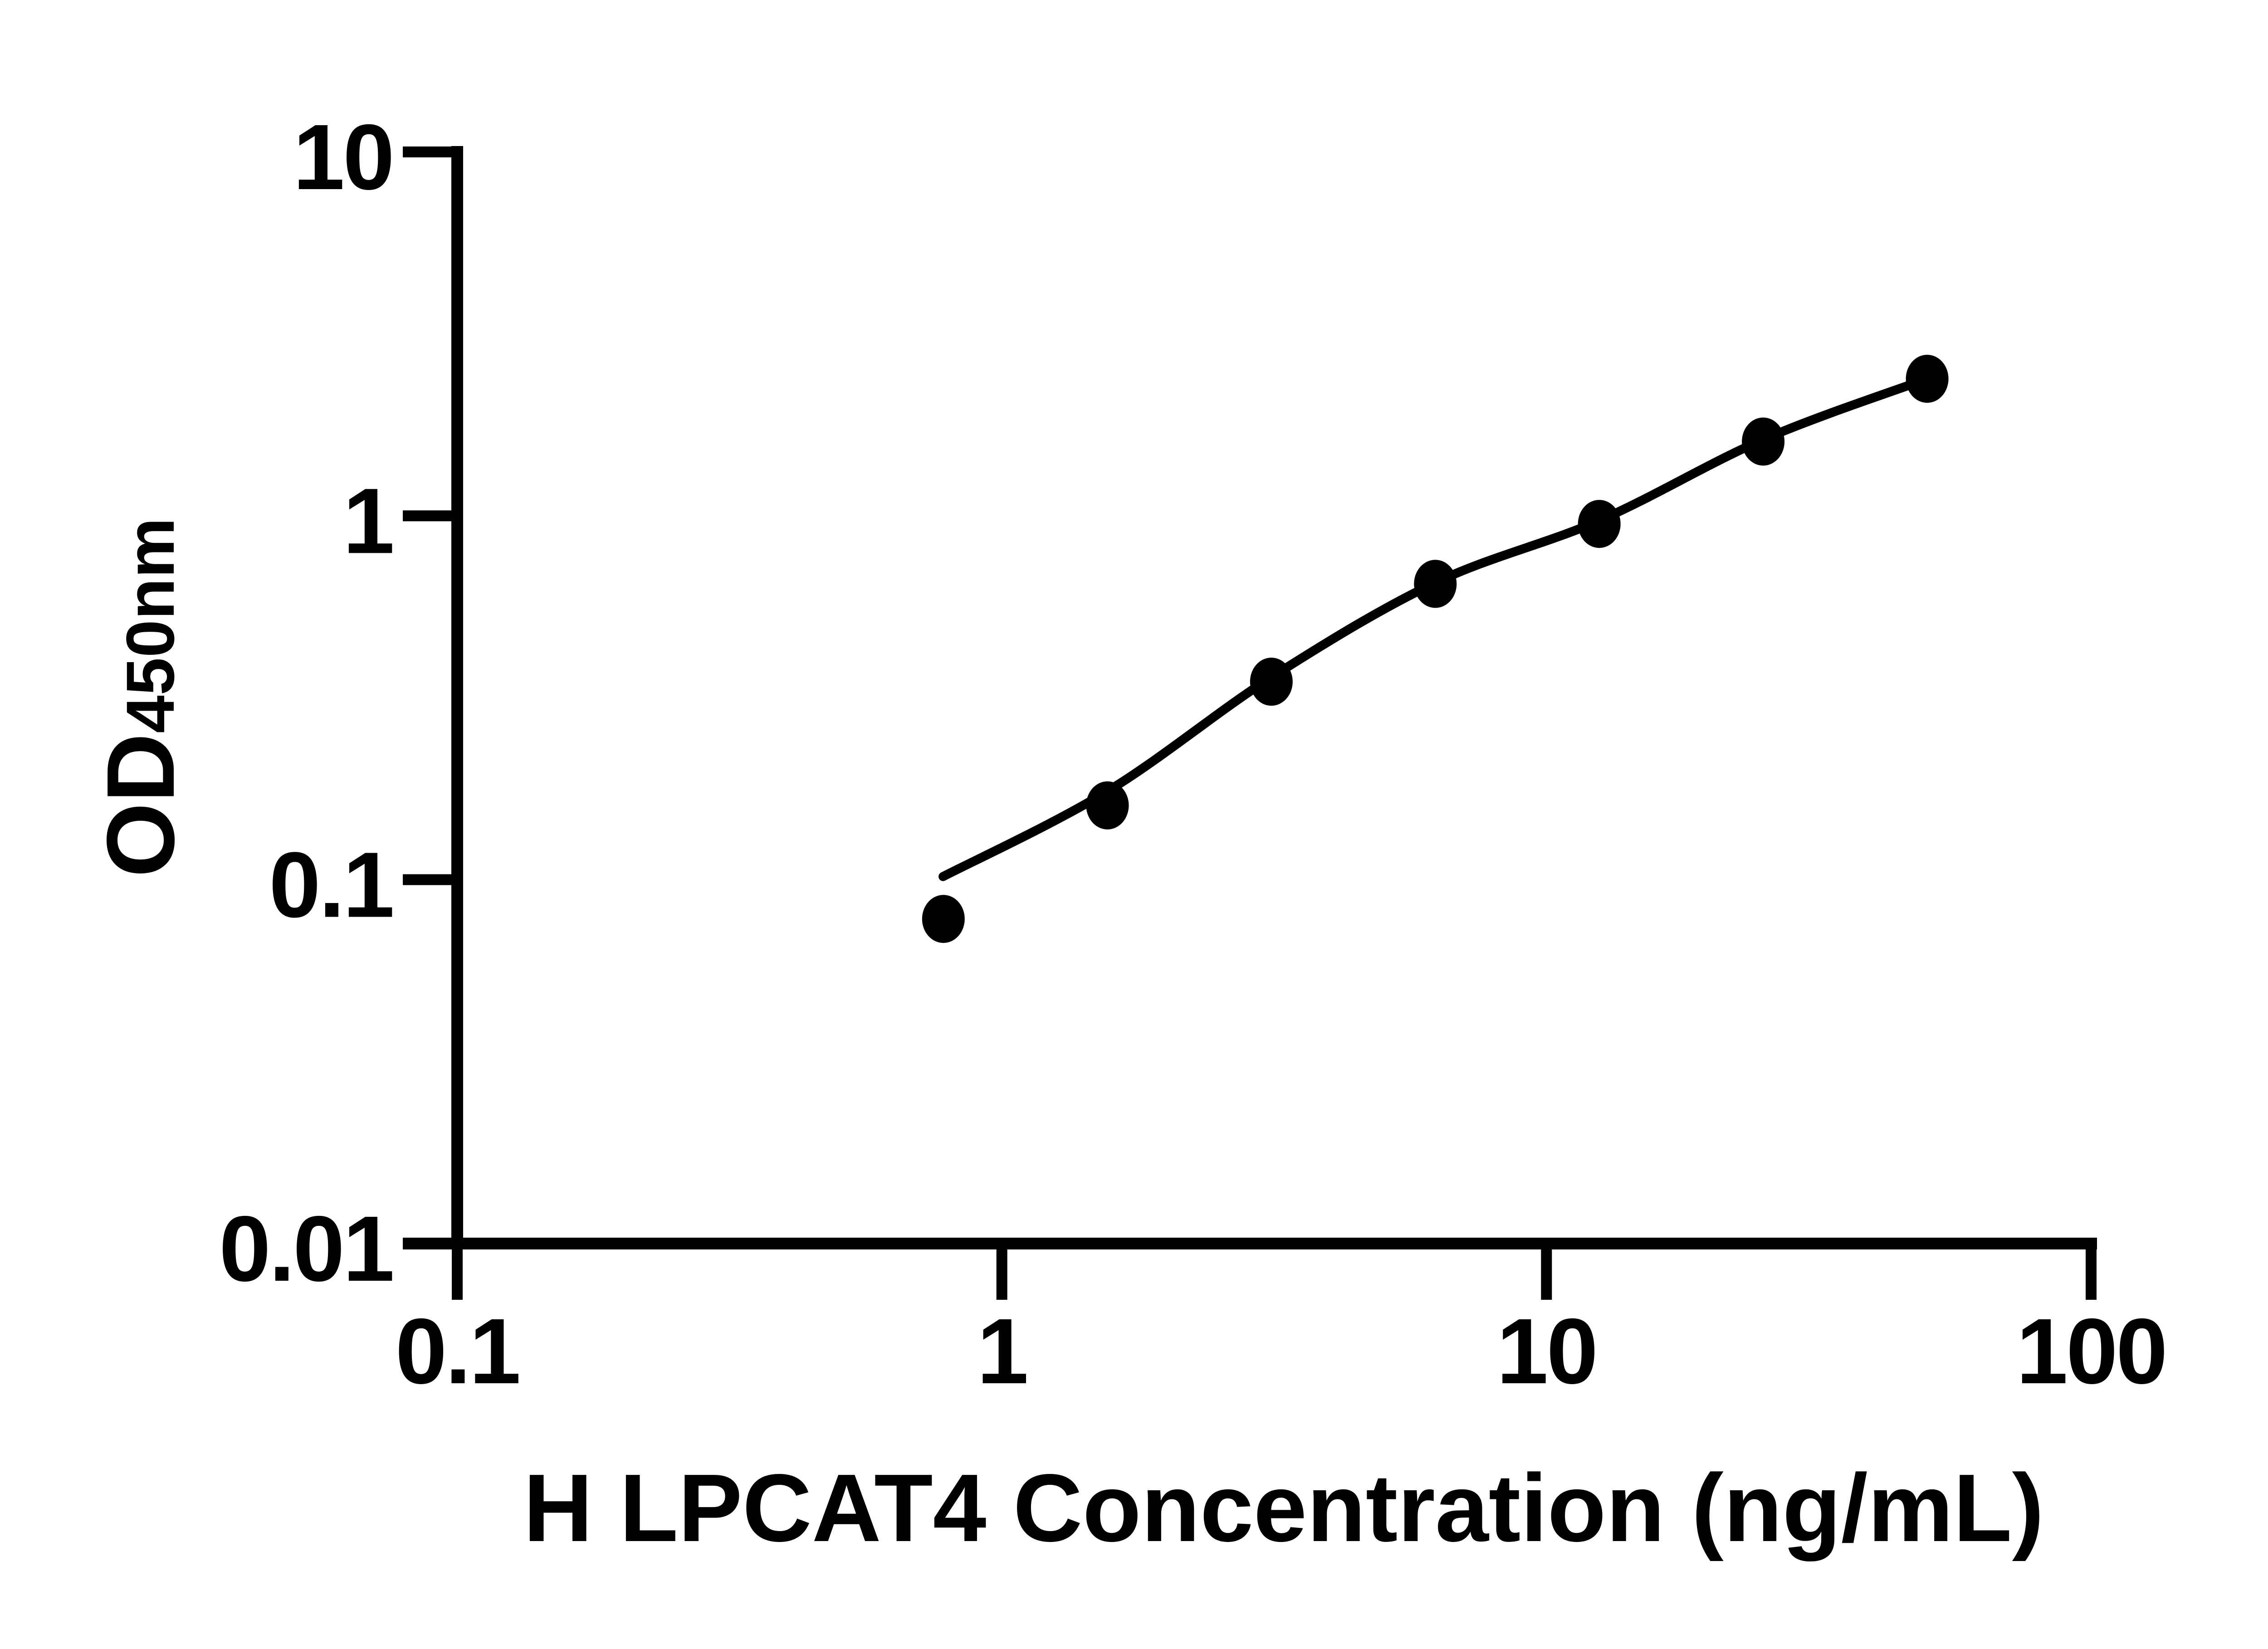 This screenshot has height=1649, width=2268. What do you see at coordinates (368, 521) in the screenshot?
I see `y-tick-label: 1` at bounding box center [368, 521].